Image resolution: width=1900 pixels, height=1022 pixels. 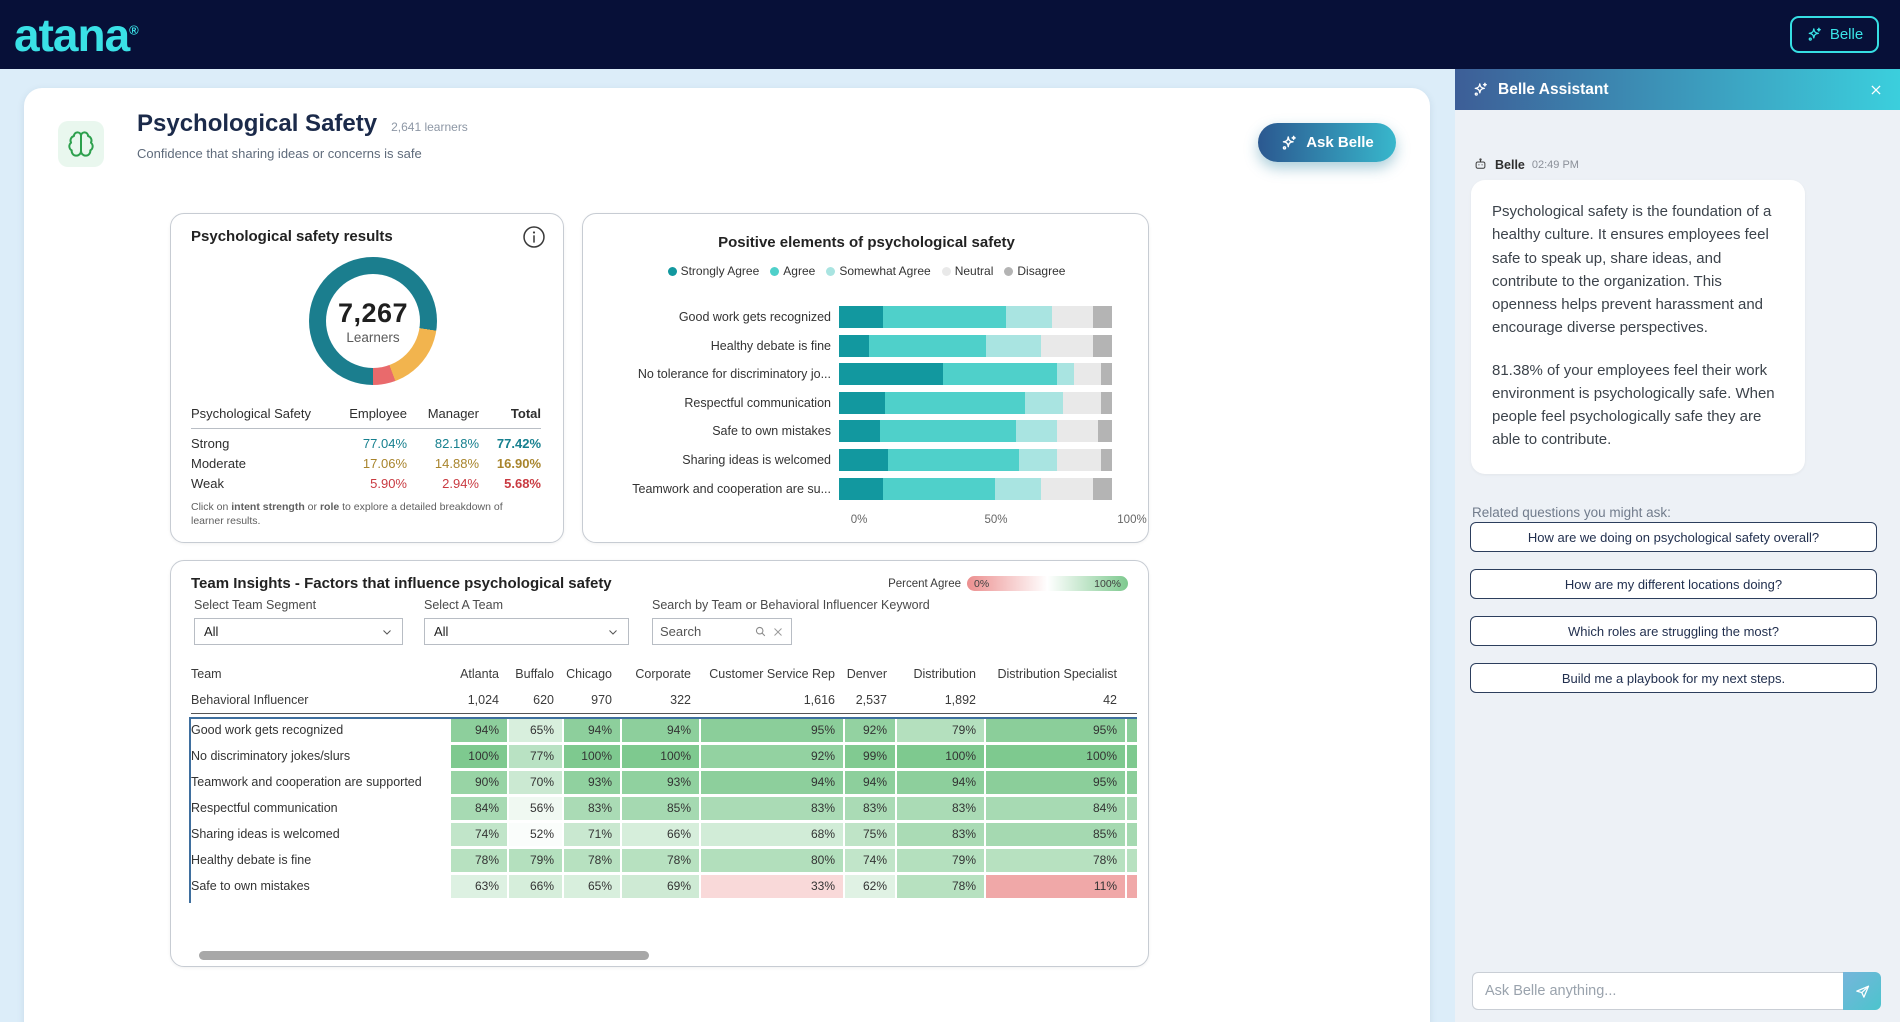 What do you see at coordinates (772, 674) in the screenshot?
I see `matrix-column-header: Customer Service Rep` at bounding box center [772, 674].